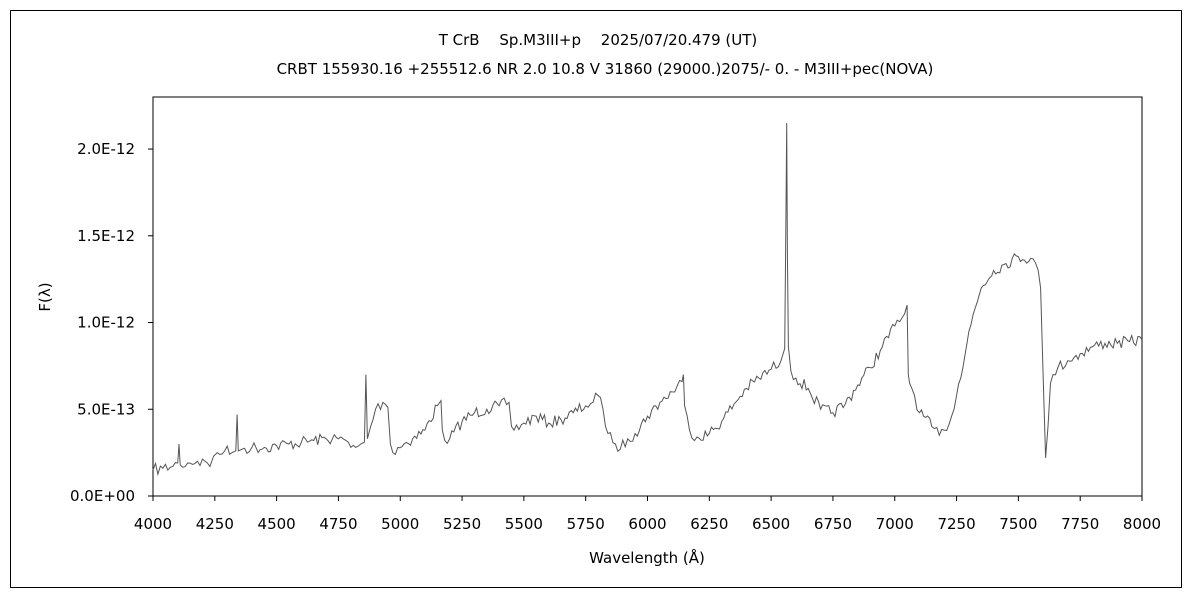  I want to click on y-tick-label: 5.0E-13, so click(106, 409).